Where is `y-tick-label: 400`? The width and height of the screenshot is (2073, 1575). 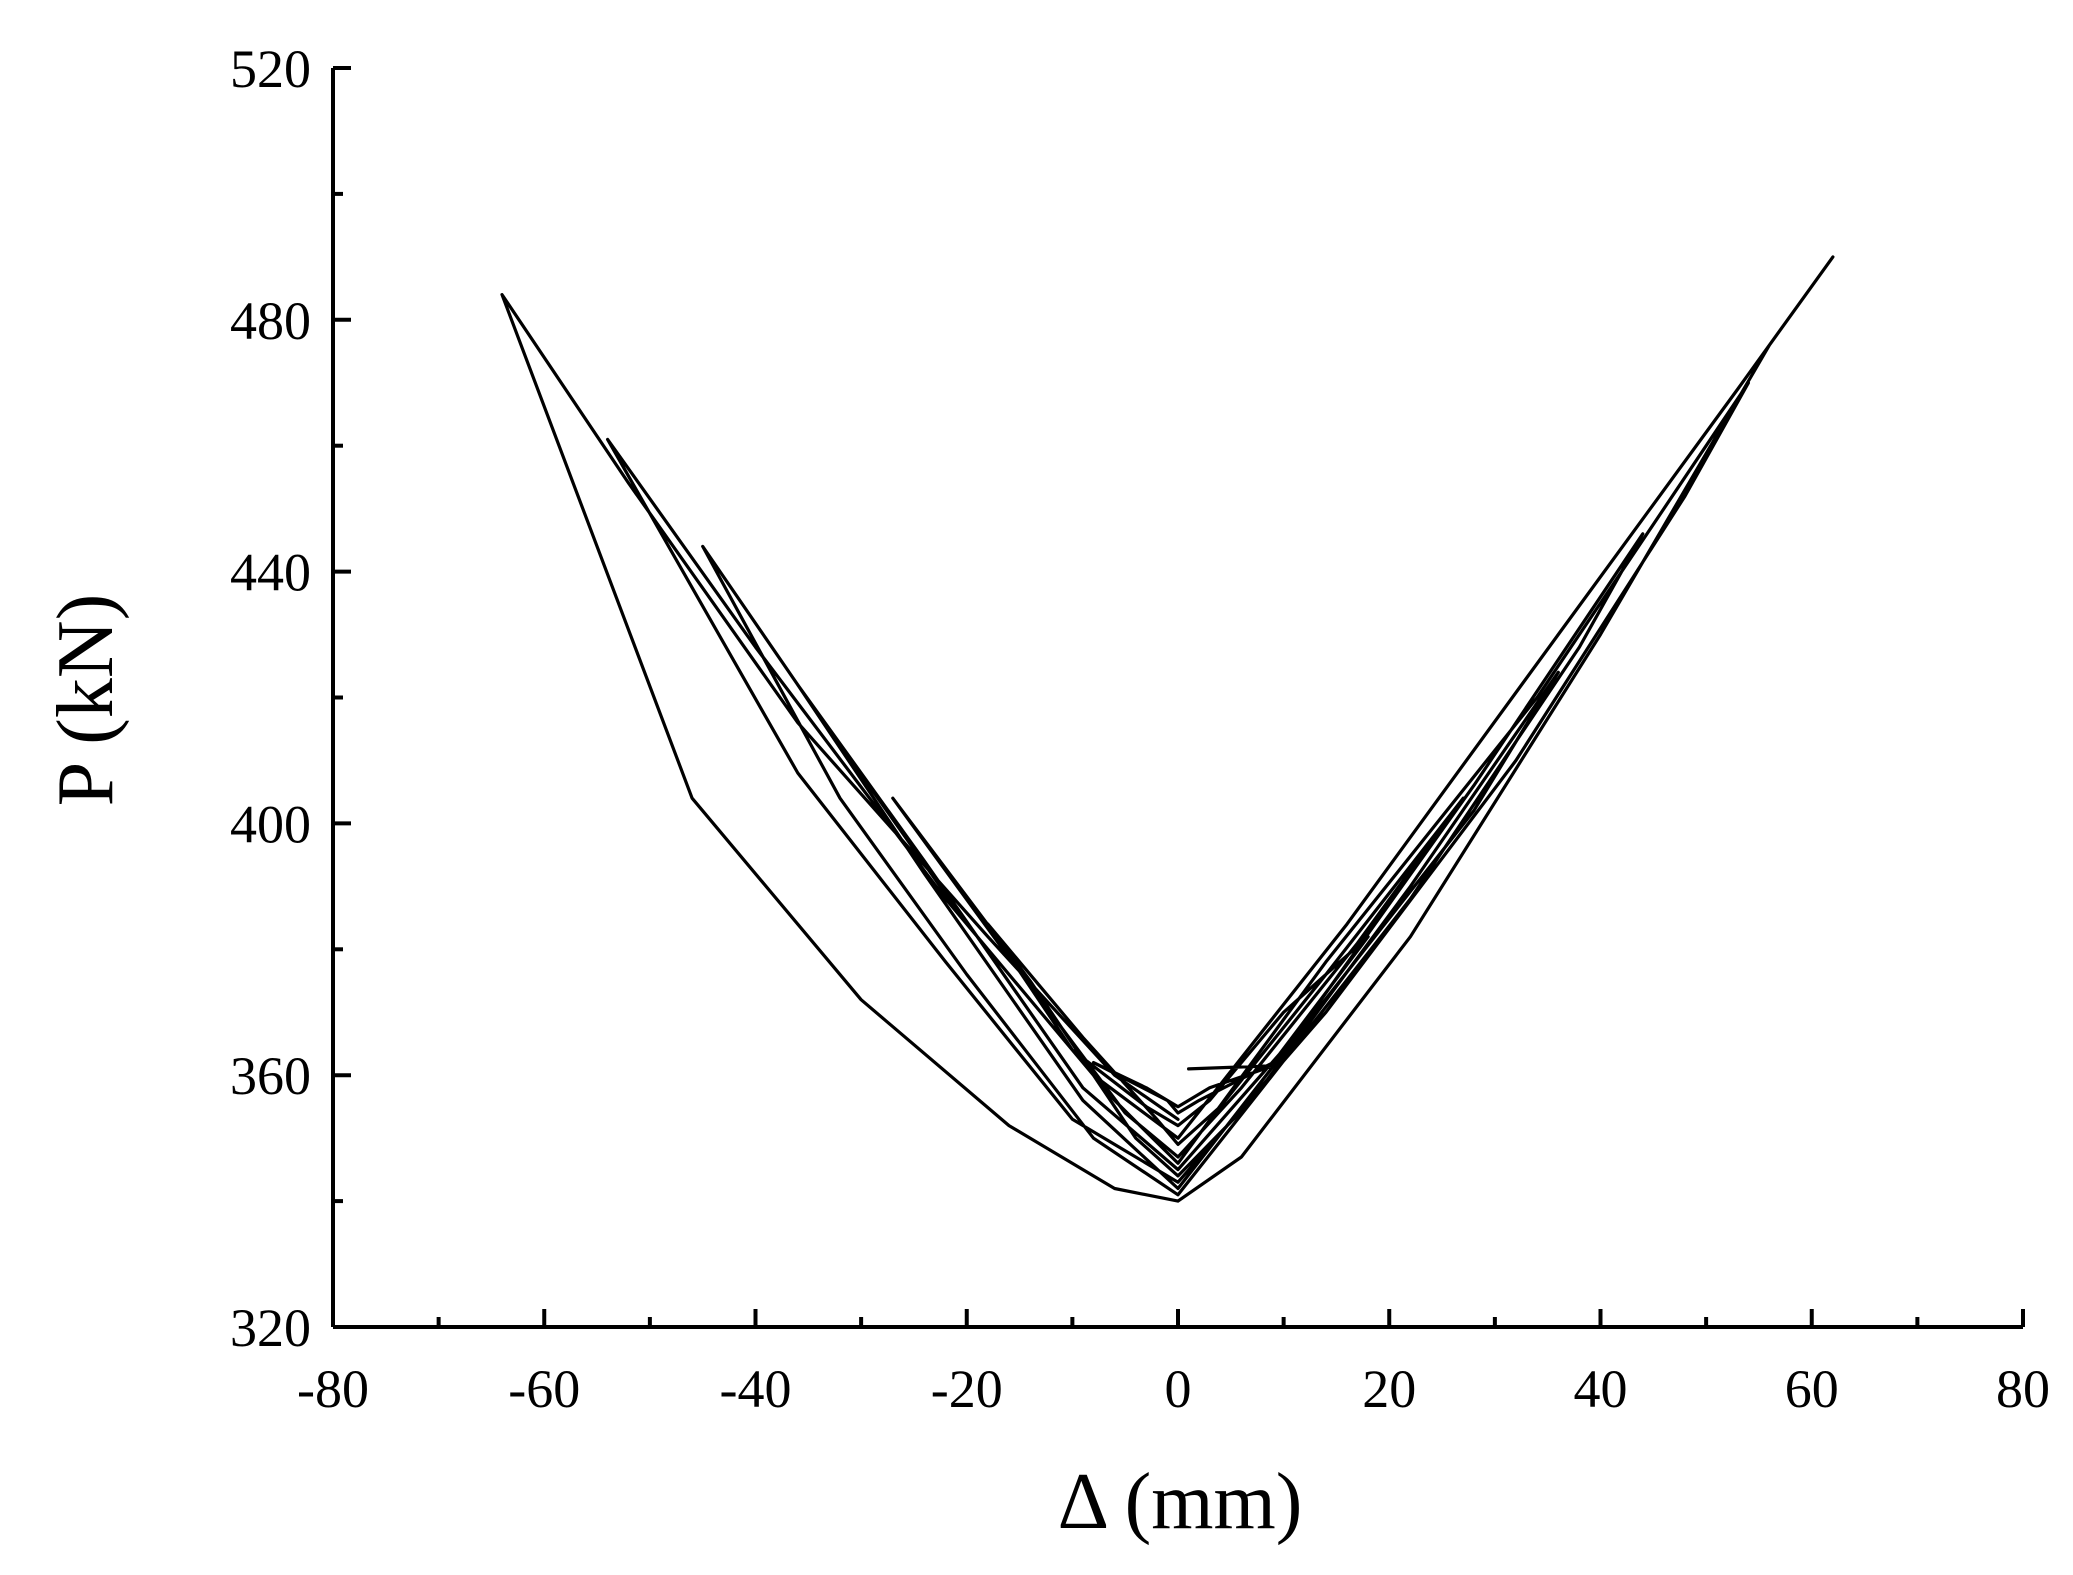
y-tick-label: 400 is located at coordinates (270, 824).